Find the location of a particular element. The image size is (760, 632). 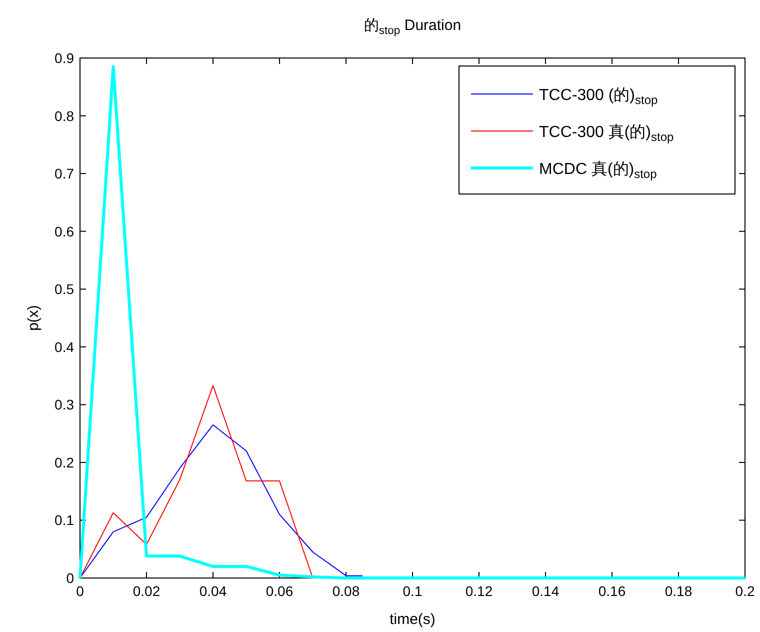

x-tick-label: 0.16 is located at coordinates (612, 591).